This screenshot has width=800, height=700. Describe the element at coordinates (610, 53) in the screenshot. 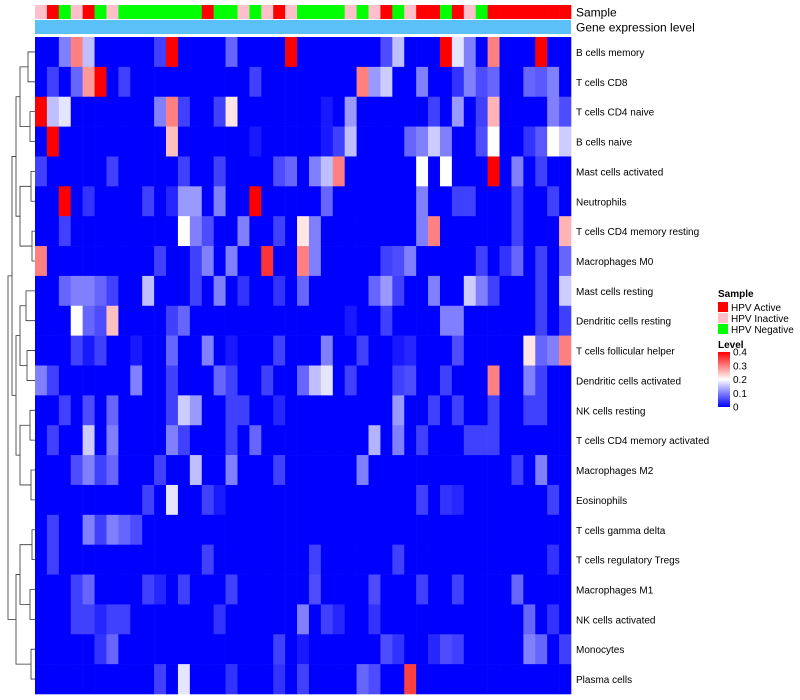

I see `row-label: B cells memory` at that location.